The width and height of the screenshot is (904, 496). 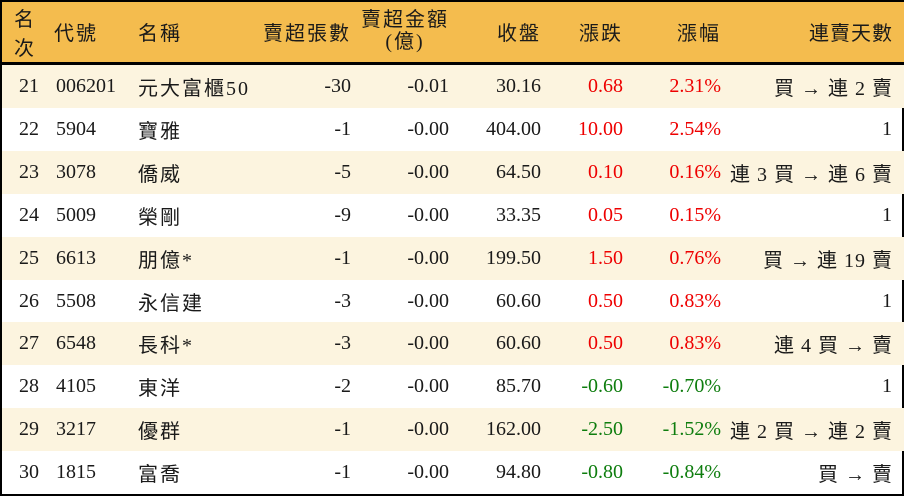 What do you see at coordinates (518, 386) in the screenshot?
I see `cell-close: 85.70` at bounding box center [518, 386].